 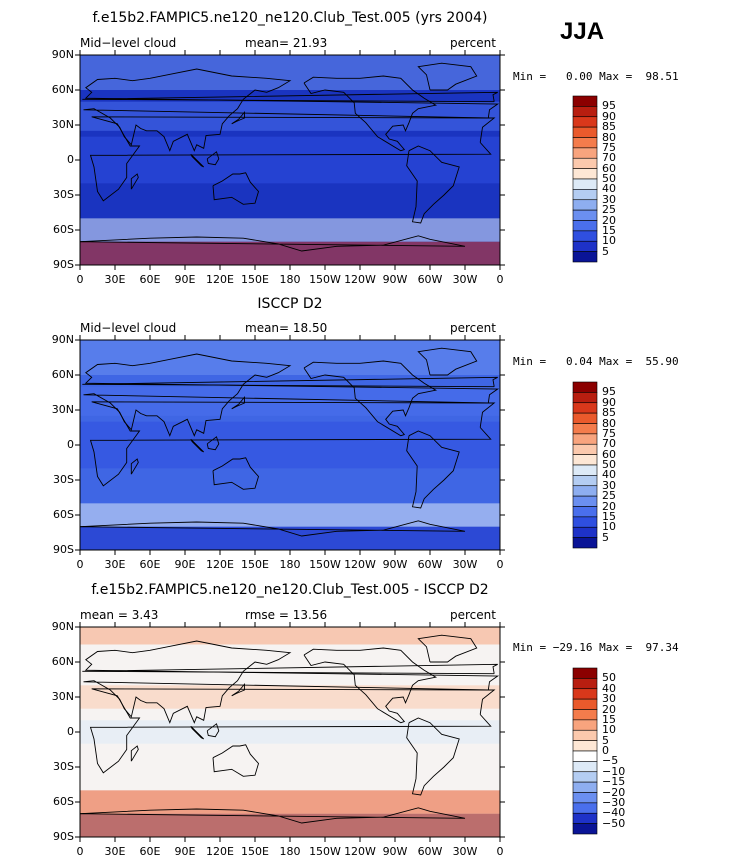 I want to click on lat-tick-label: 90N, so click(x=62, y=54).